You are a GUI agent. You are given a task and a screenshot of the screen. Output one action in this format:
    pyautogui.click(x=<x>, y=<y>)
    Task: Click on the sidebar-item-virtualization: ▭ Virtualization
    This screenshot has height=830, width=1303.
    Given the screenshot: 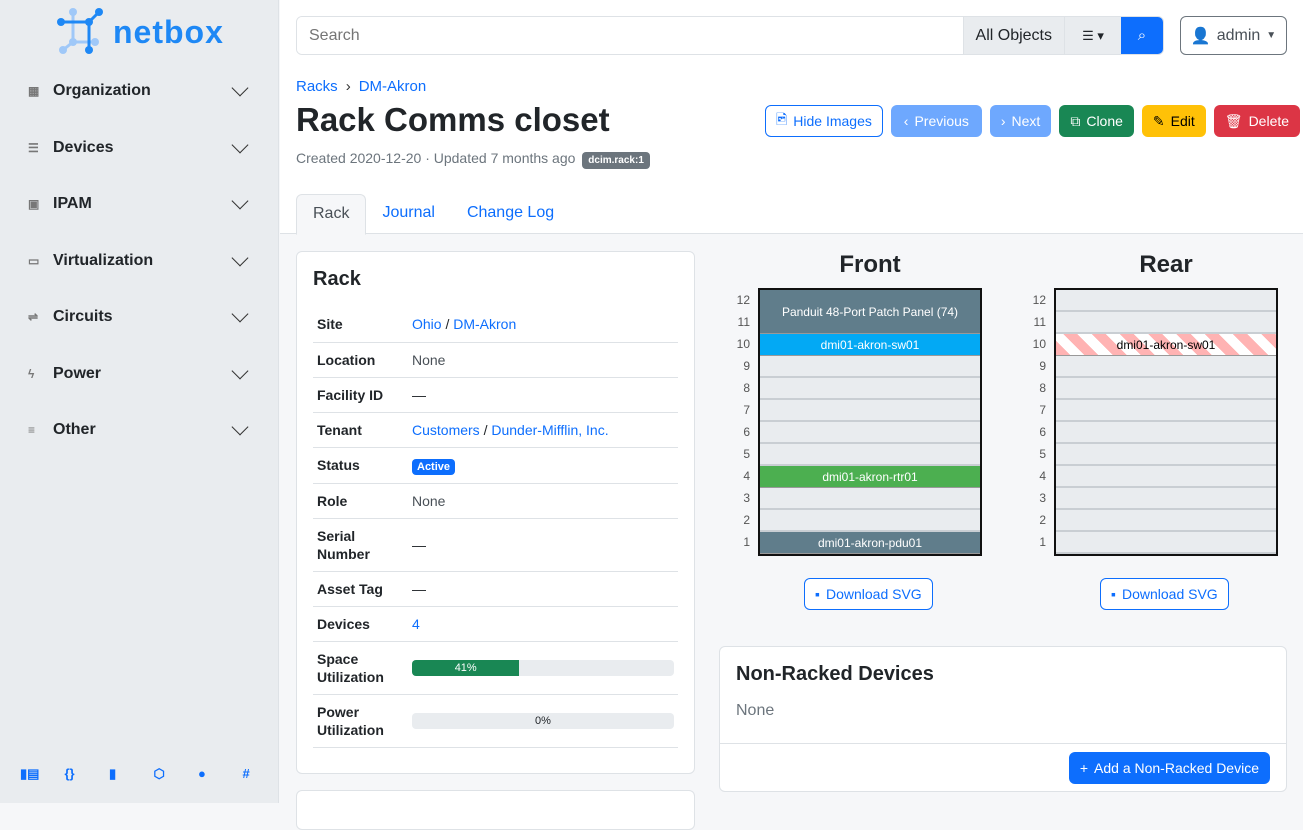 What is the action you would take?
    pyautogui.click(x=139, y=259)
    